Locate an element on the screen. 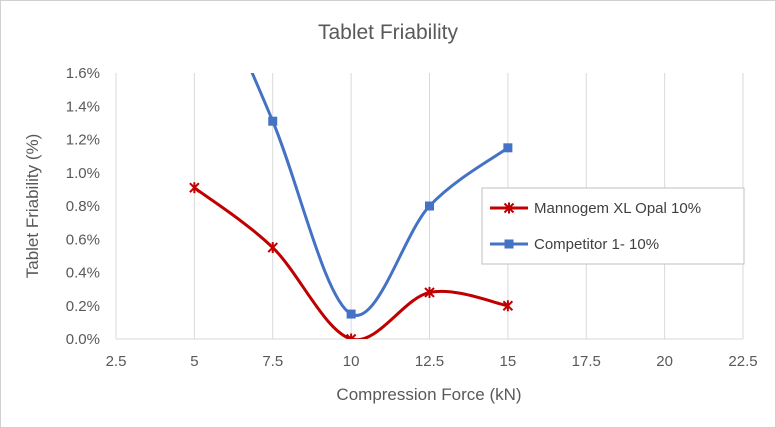 The width and height of the screenshot is (776, 428). legend: Mannogem XL Opal 10% Competitor 1- 10% is located at coordinates (613, 226).